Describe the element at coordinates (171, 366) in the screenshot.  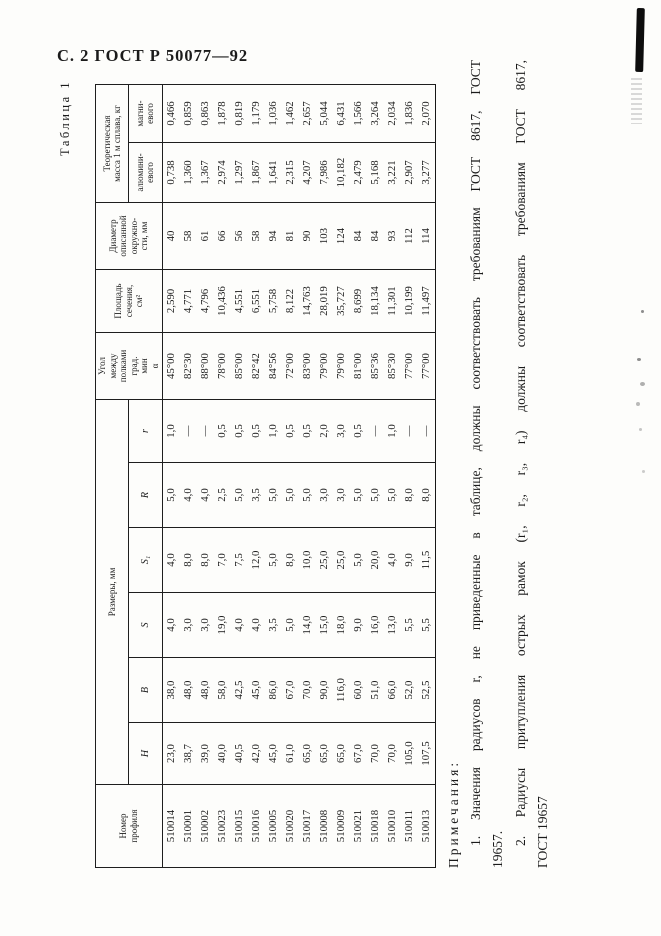
I see `table-cell: 45°00` at that location.